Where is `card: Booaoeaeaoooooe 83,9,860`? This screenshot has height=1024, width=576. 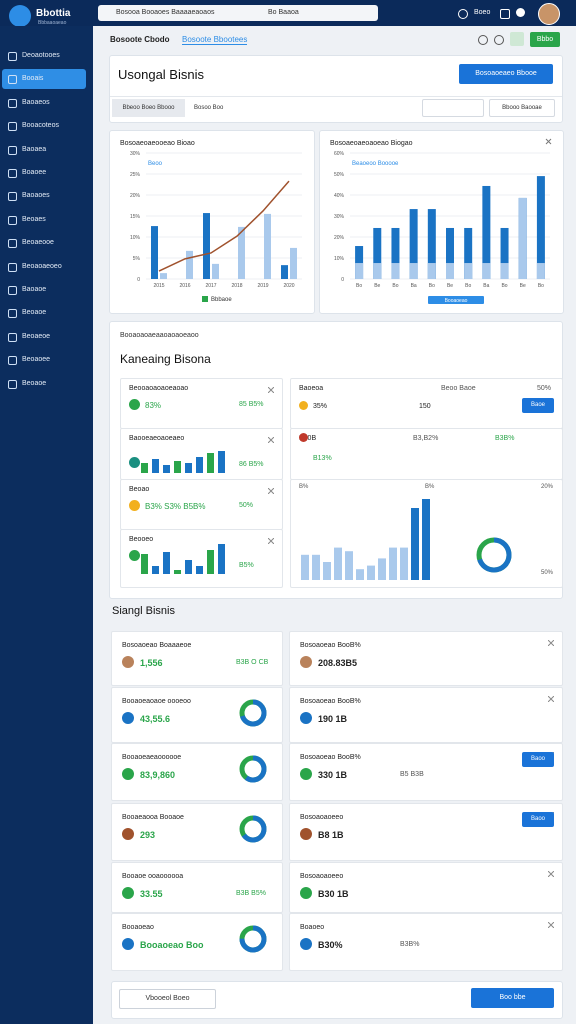
card: Booaoeaeaoooooe 83,9,860 is located at coordinates (197, 772).